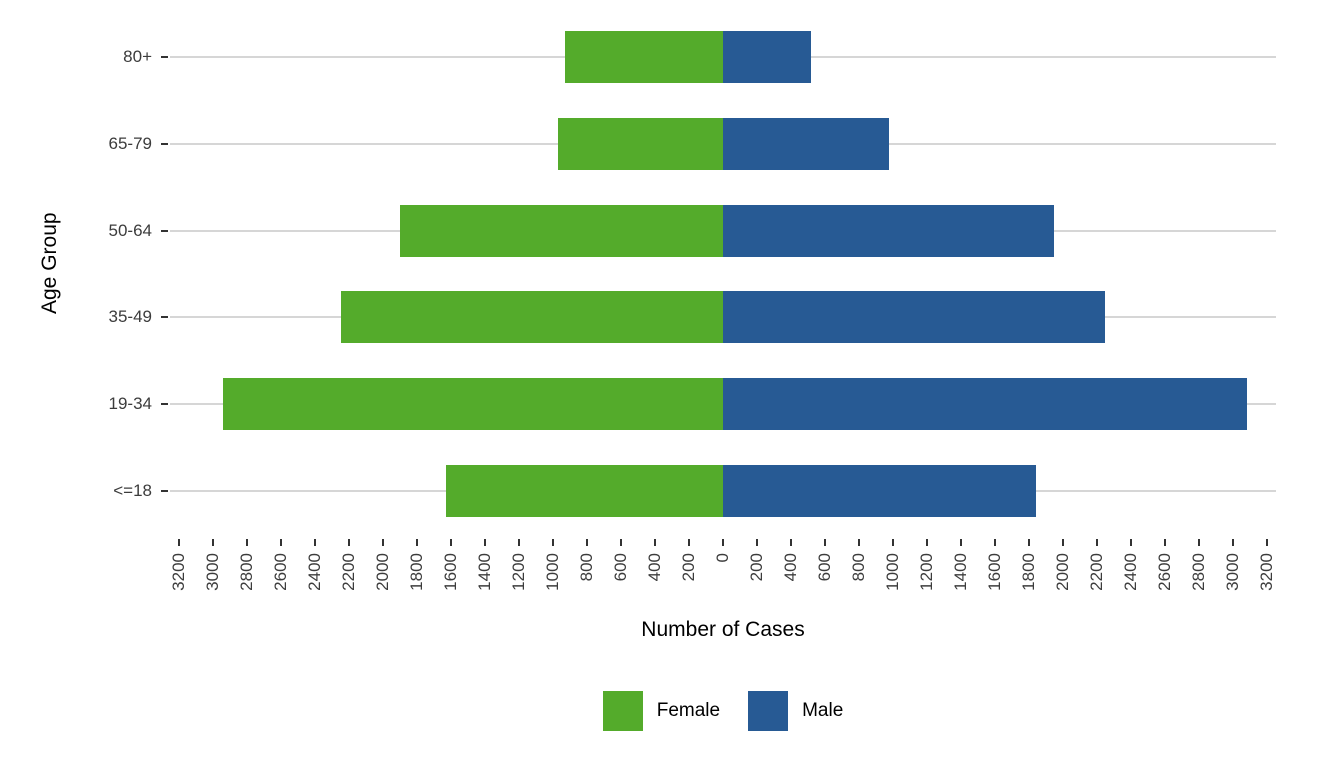 Image resolution: width=1344 pixels, height=768 pixels. I want to click on legend-item-male: Male, so click(795, 711).